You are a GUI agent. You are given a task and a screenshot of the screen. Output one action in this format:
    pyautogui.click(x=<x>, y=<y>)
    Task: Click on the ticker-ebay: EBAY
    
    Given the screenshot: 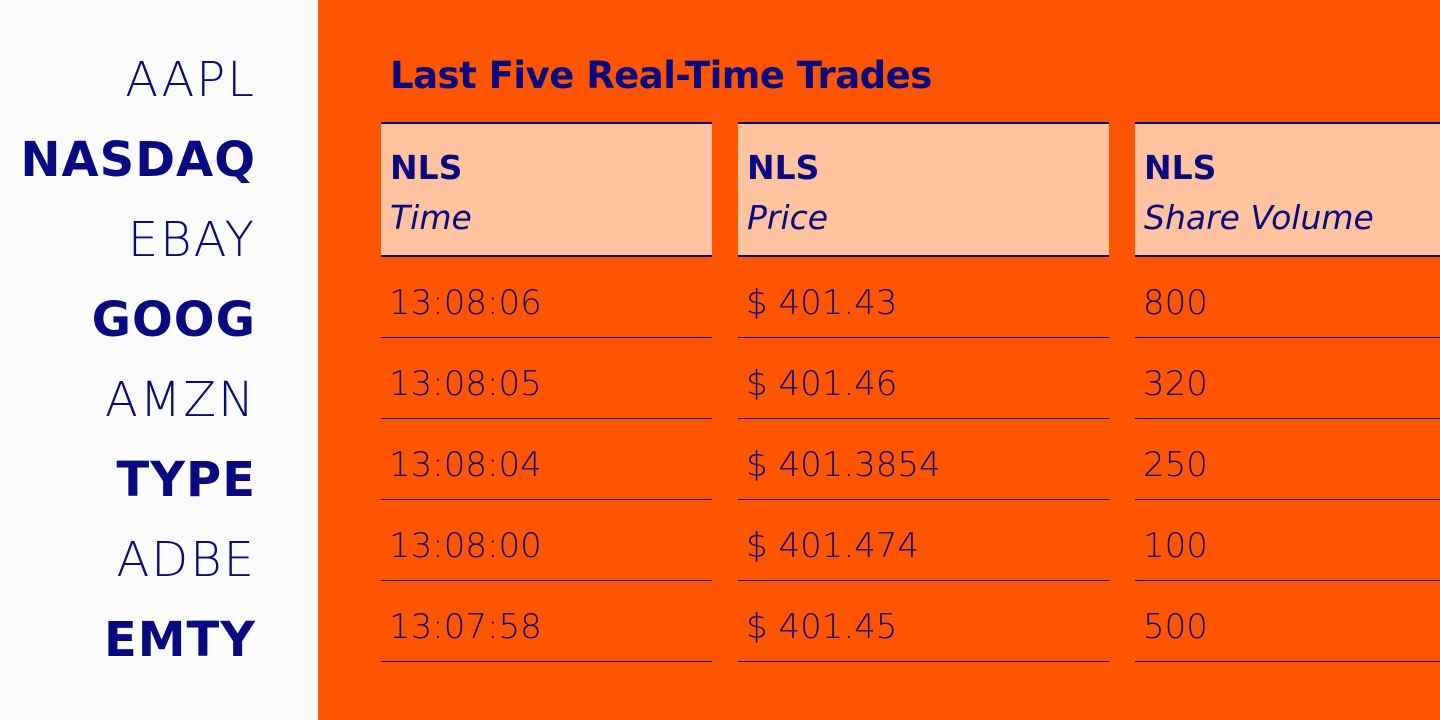 What is the action you would take?
    pyautogui.click(x=191, y=240)
    